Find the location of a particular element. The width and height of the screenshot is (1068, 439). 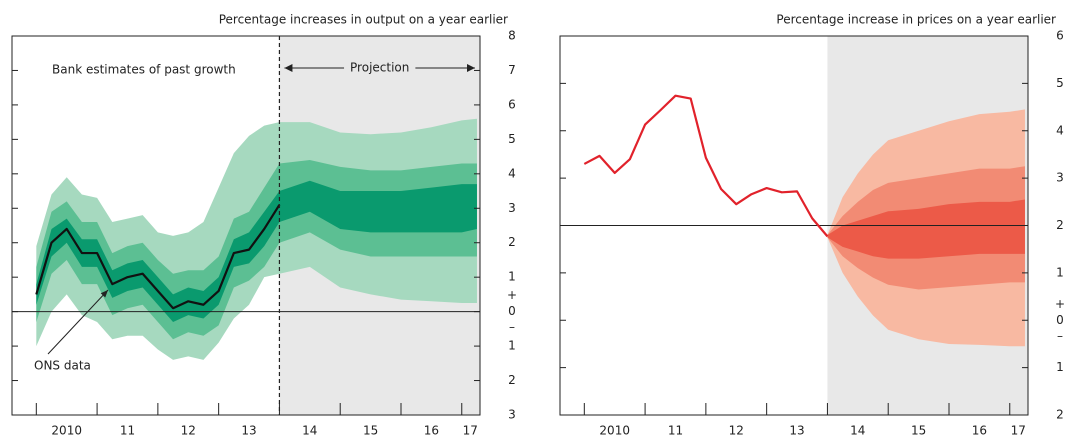

annotation: Projection is located at coordinates (379, 68).